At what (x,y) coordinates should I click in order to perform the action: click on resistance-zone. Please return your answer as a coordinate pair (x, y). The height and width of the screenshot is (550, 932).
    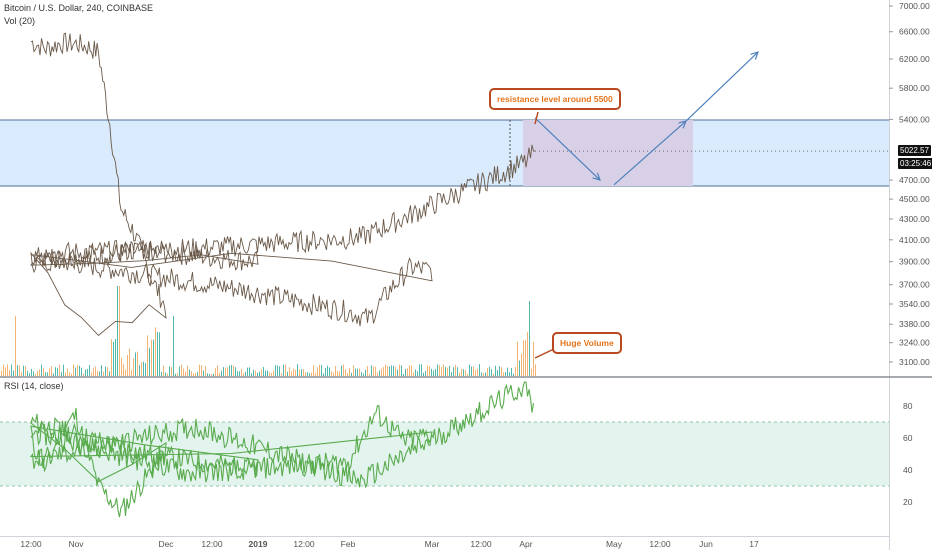
    Looking at the image, I should click on (444, 153).